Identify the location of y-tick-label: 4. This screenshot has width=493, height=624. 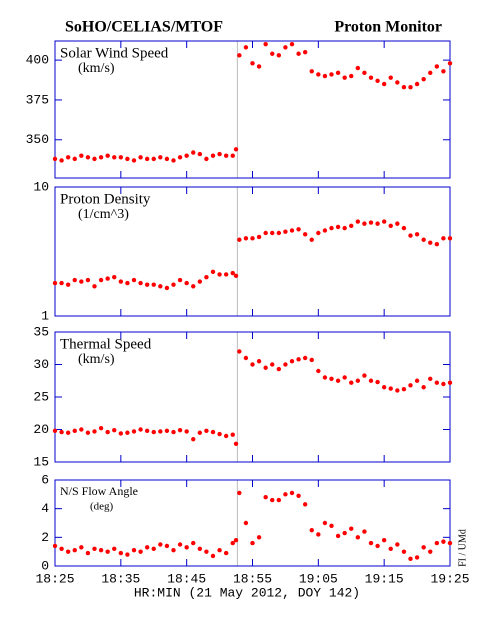
(45, 508).